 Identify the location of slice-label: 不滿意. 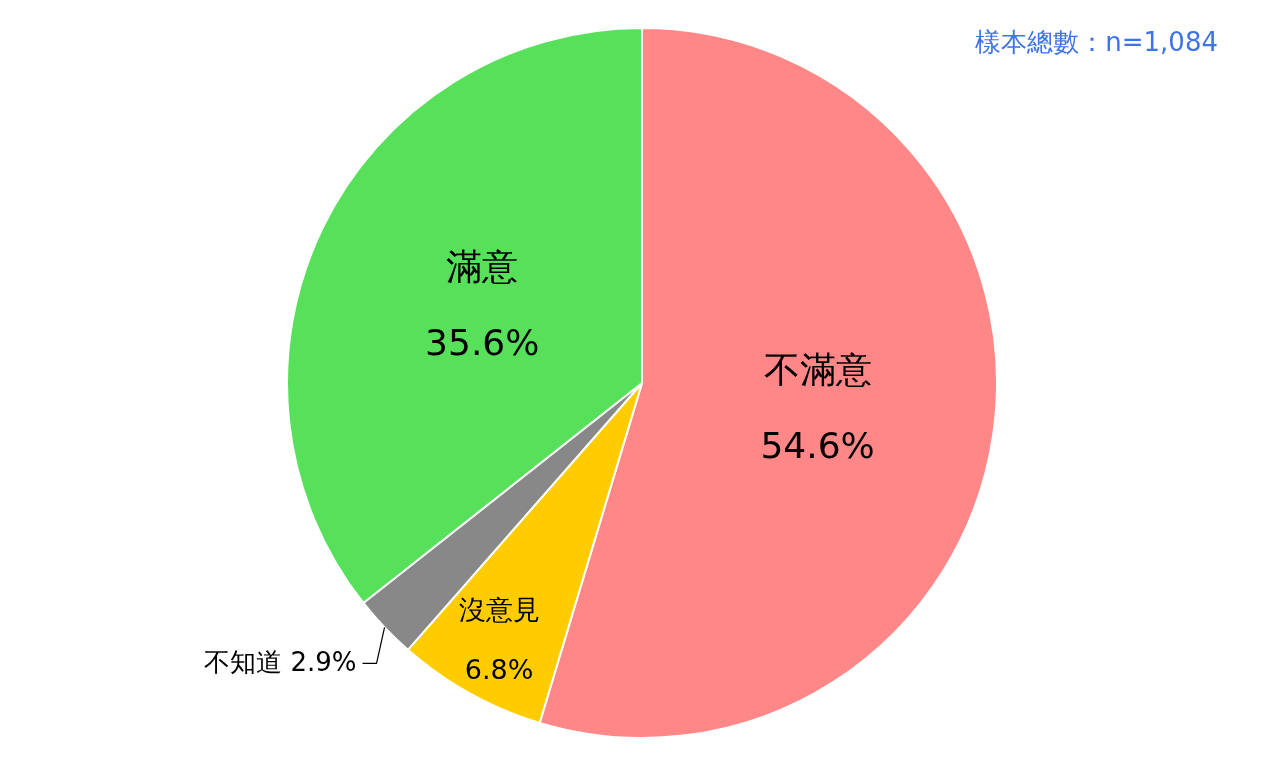
(817, 369).